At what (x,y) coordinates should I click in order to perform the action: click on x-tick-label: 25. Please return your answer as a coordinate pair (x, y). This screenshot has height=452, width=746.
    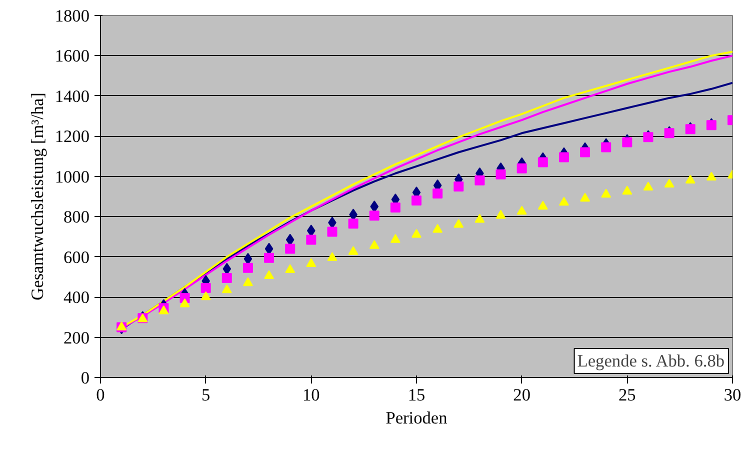
    Looking at the image, I should click on (627, 395).